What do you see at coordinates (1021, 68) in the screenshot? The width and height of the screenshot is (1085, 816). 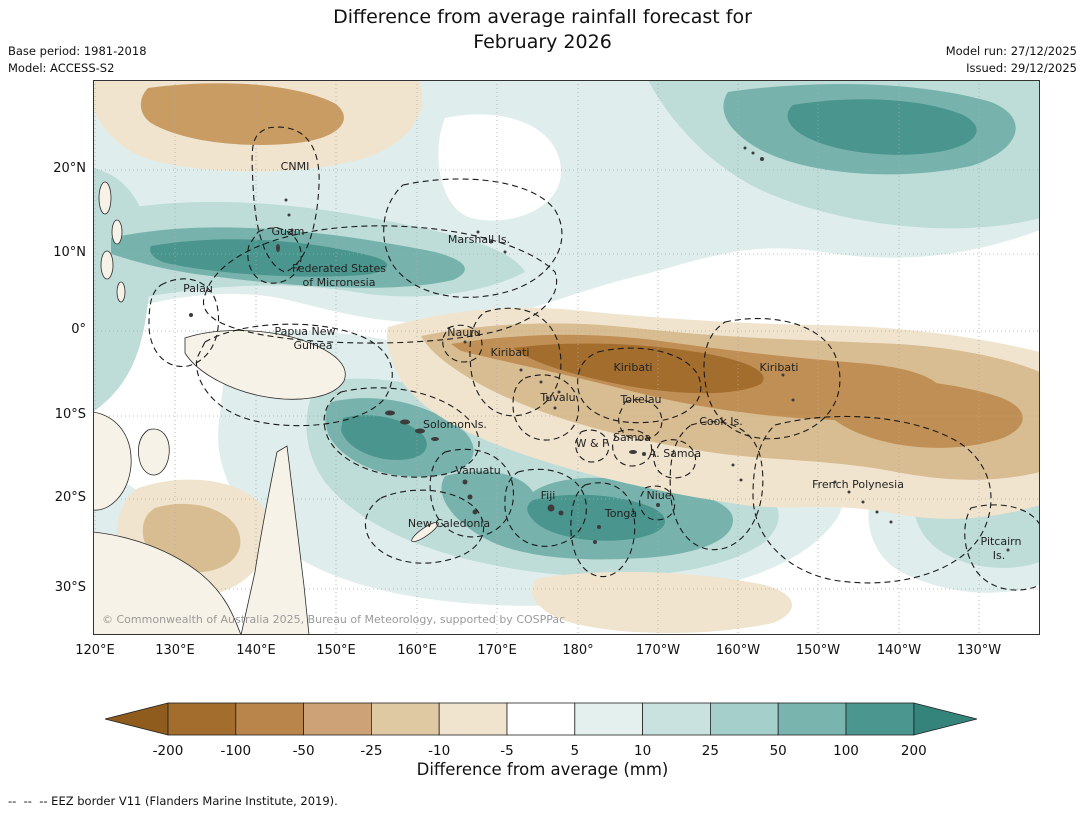 I see `issued-text: Issued: 29/12/2025` at bounding box center [1021, 68].